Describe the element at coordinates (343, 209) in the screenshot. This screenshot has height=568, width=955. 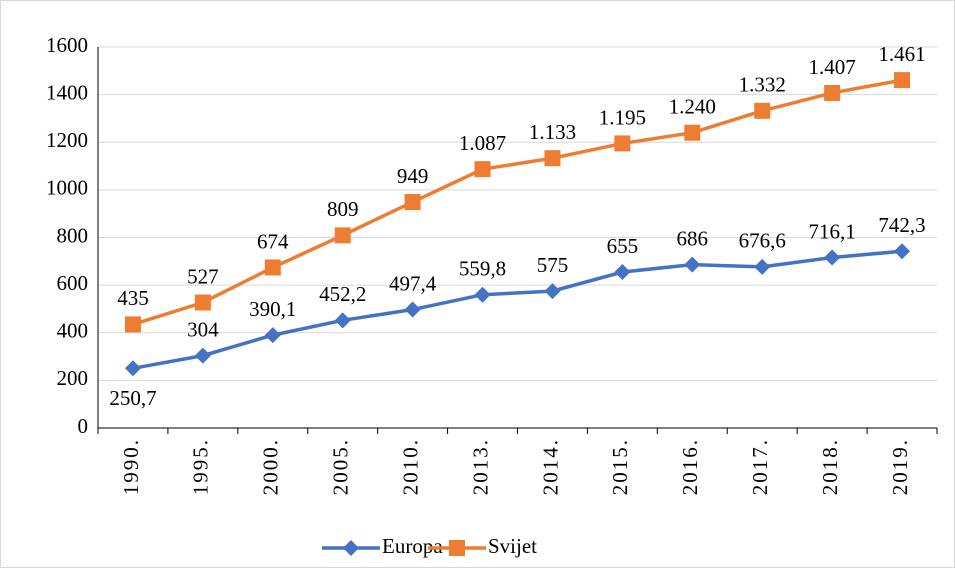
I see `data-label: 809` at that location.